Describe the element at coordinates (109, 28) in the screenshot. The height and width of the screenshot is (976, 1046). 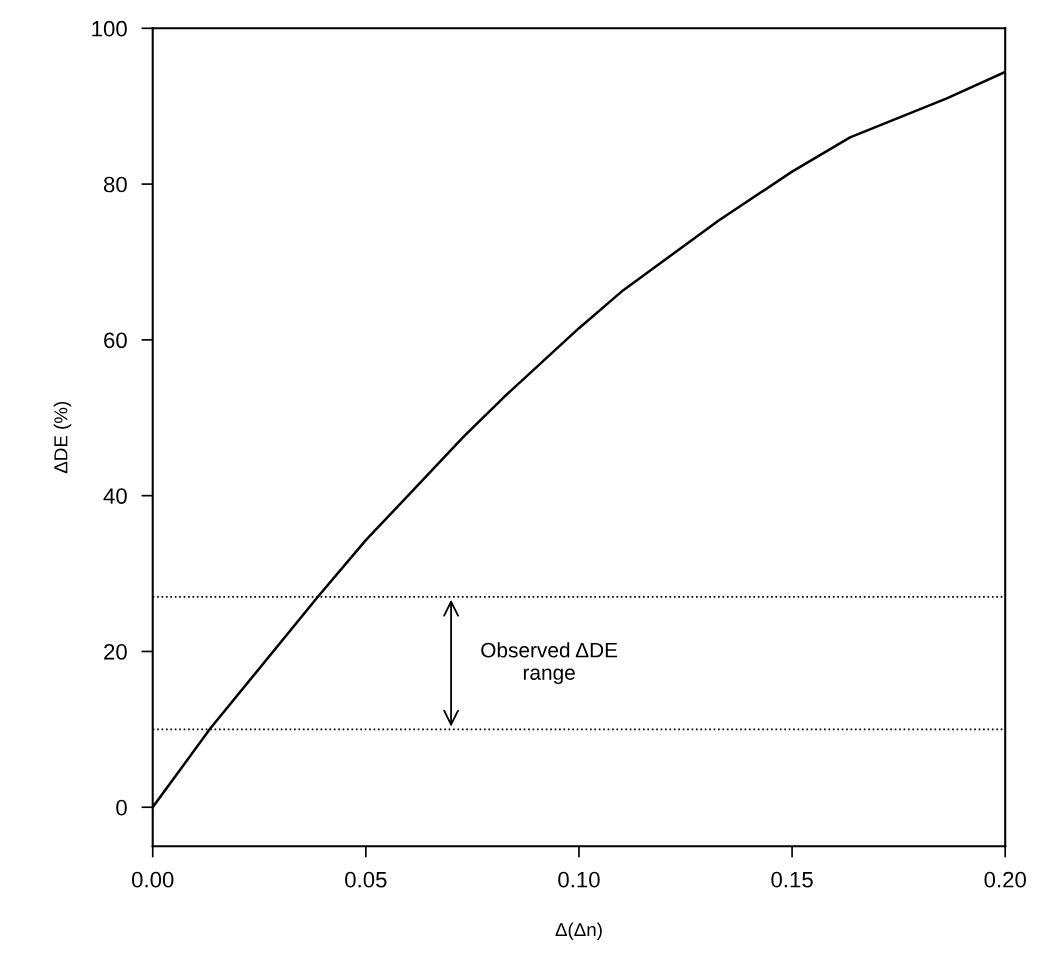
I see `y-tick-label: 100` at that location.